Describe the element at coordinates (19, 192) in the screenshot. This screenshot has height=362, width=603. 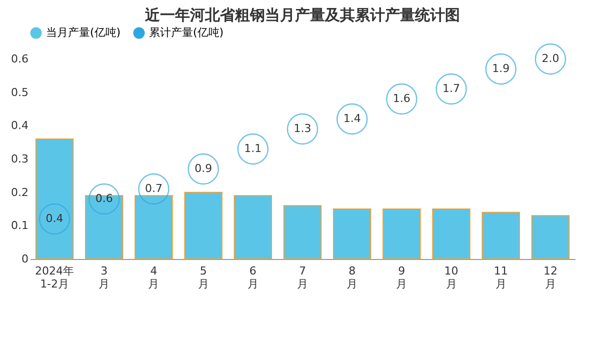
I see `y-tick-label: 0.2` at that location.